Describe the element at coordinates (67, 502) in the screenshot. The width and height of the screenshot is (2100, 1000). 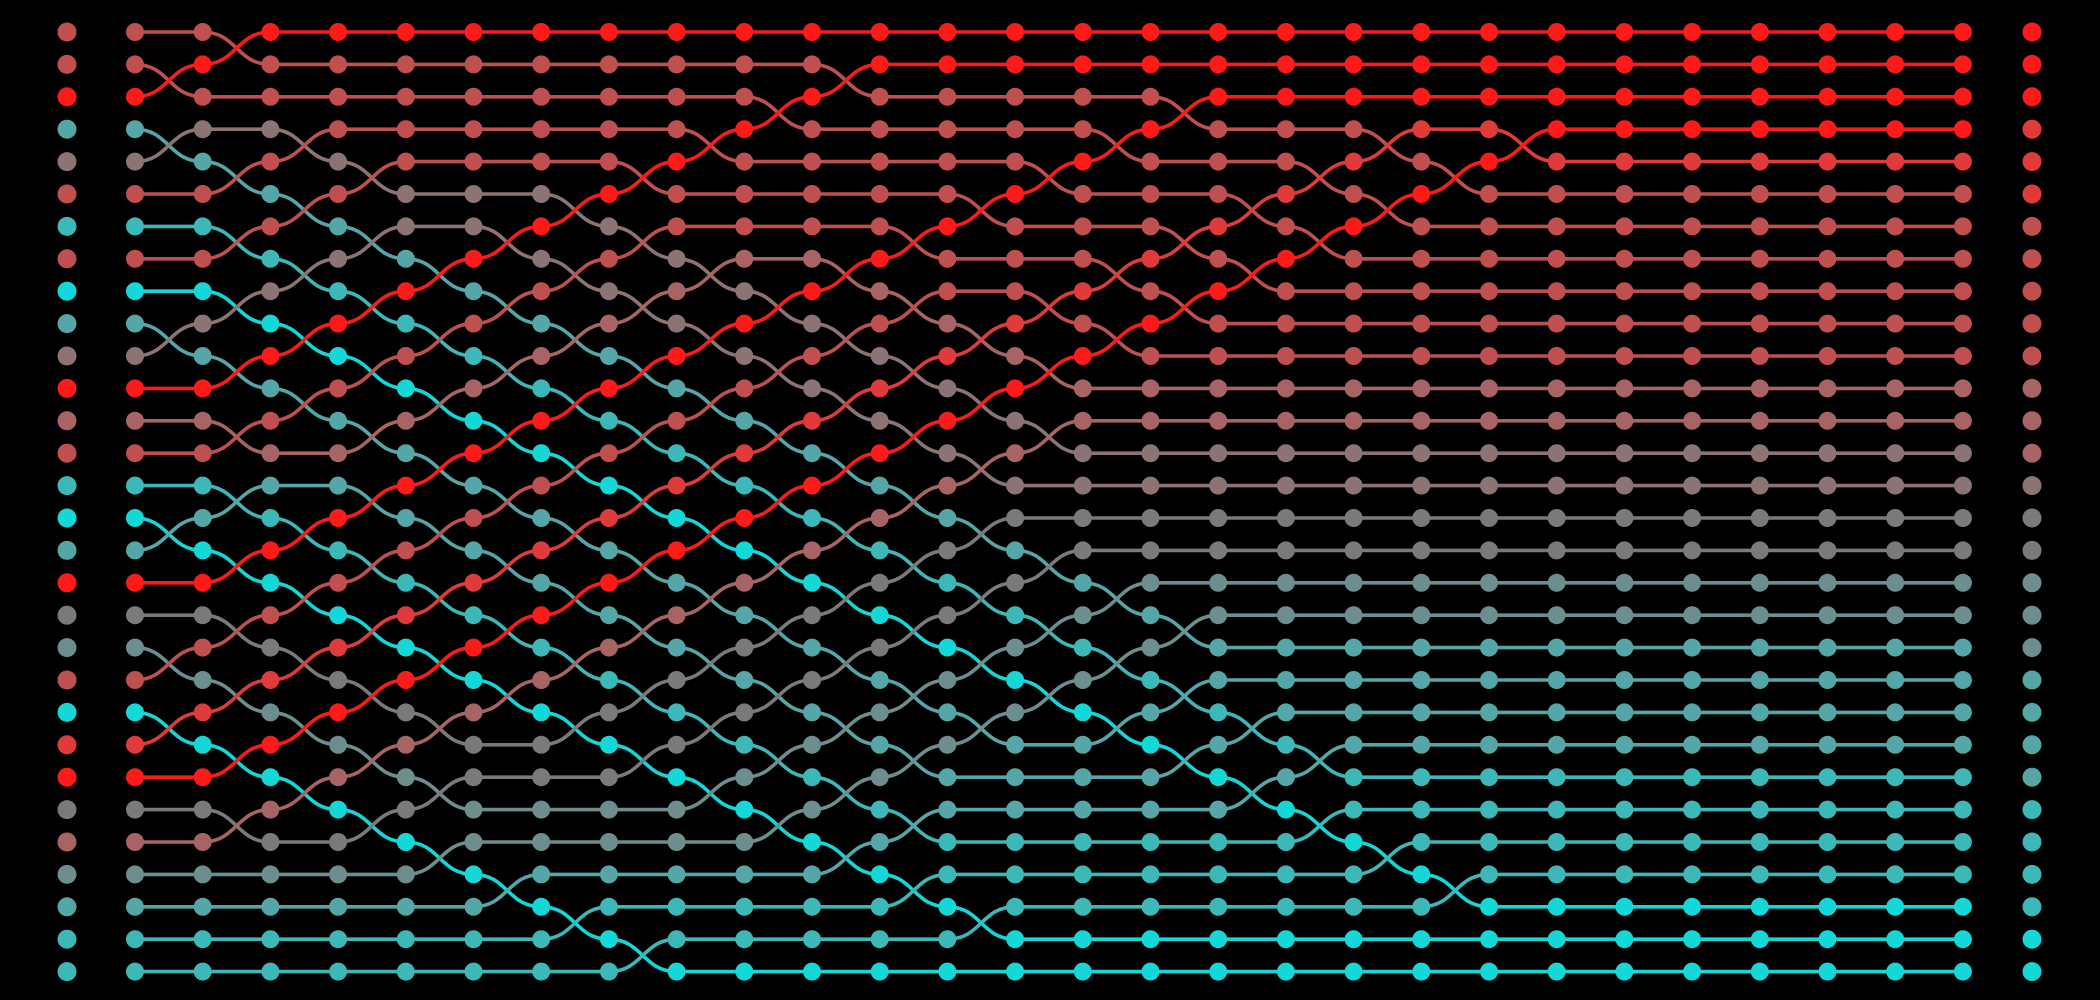
I see `initial-order-column` at that location.